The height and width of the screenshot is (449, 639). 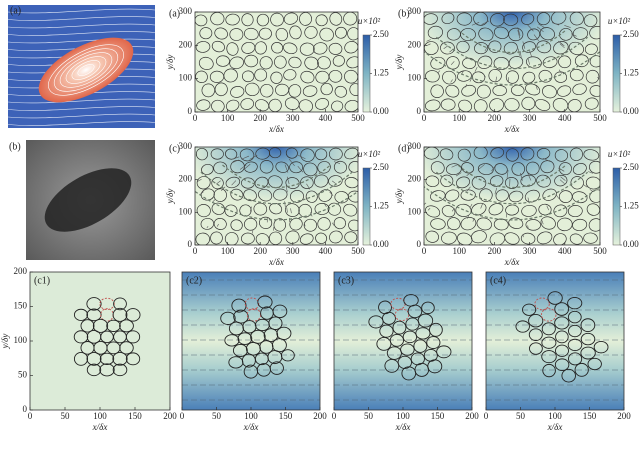 I want to click on droplet, so click(x=88, y=200).